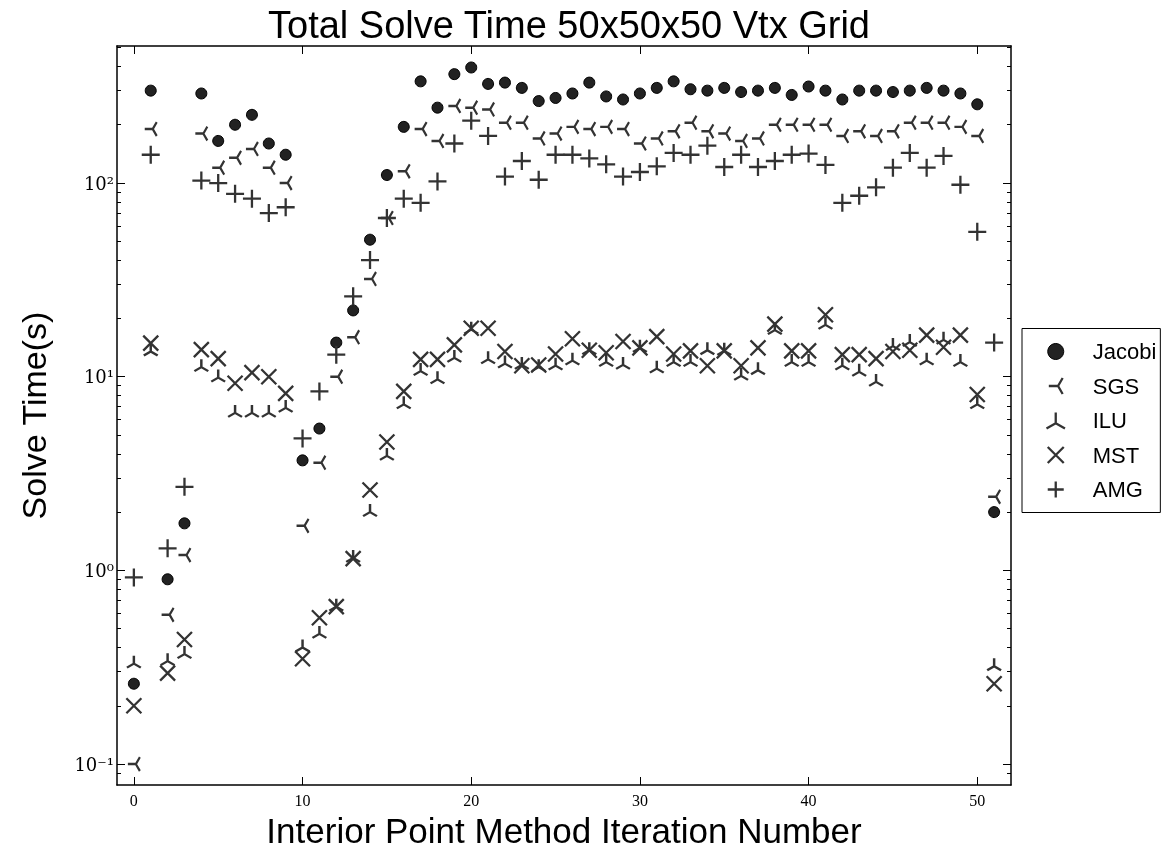  What do you see at coordinates (34, 415) in the screenshot?
I see `y-axis-title: Solve Time(s)` at bounding box center [34, 415].